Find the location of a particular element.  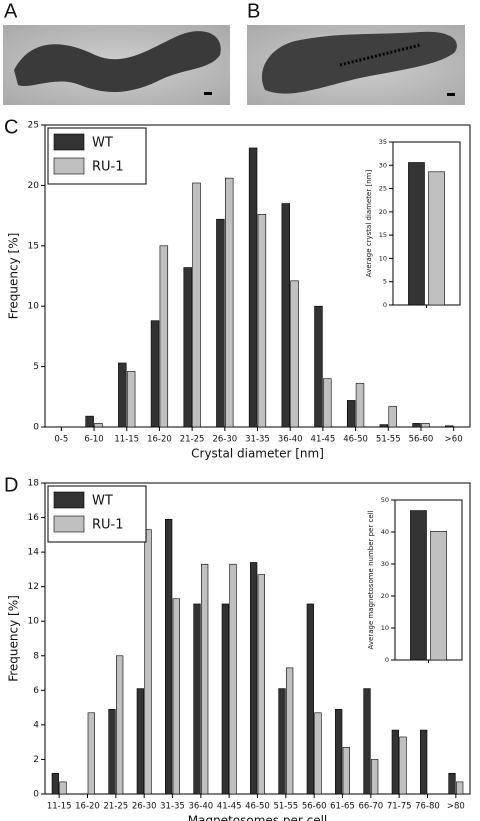

x-tick-label: 0-5 is located at coordinates (61, 440).